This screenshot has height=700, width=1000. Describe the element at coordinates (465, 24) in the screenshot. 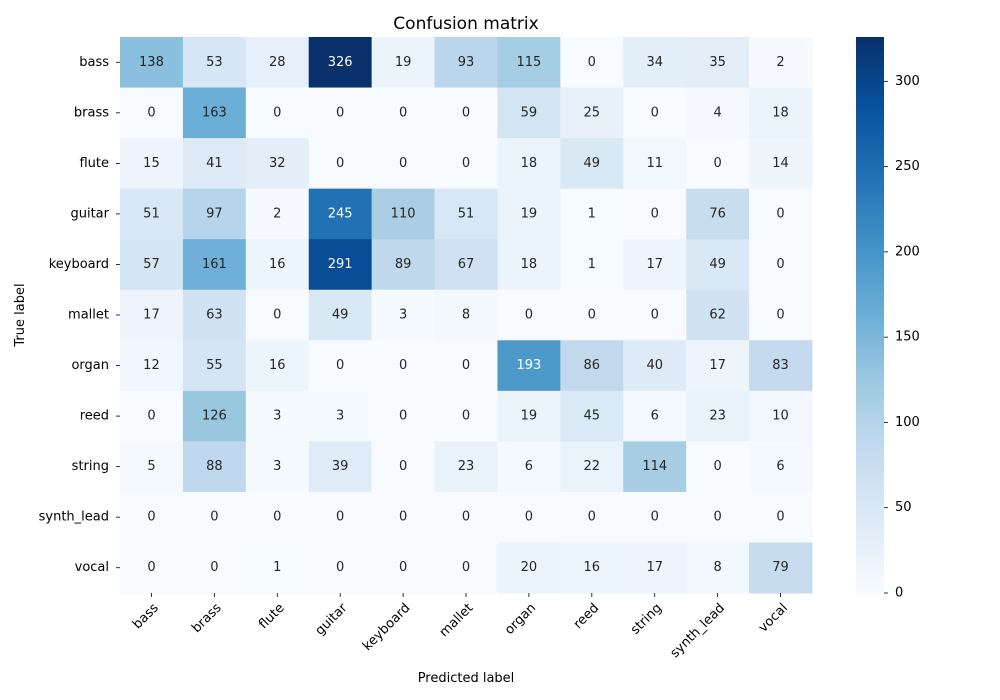

I see `chart-title: Confusion matrix` at that location.